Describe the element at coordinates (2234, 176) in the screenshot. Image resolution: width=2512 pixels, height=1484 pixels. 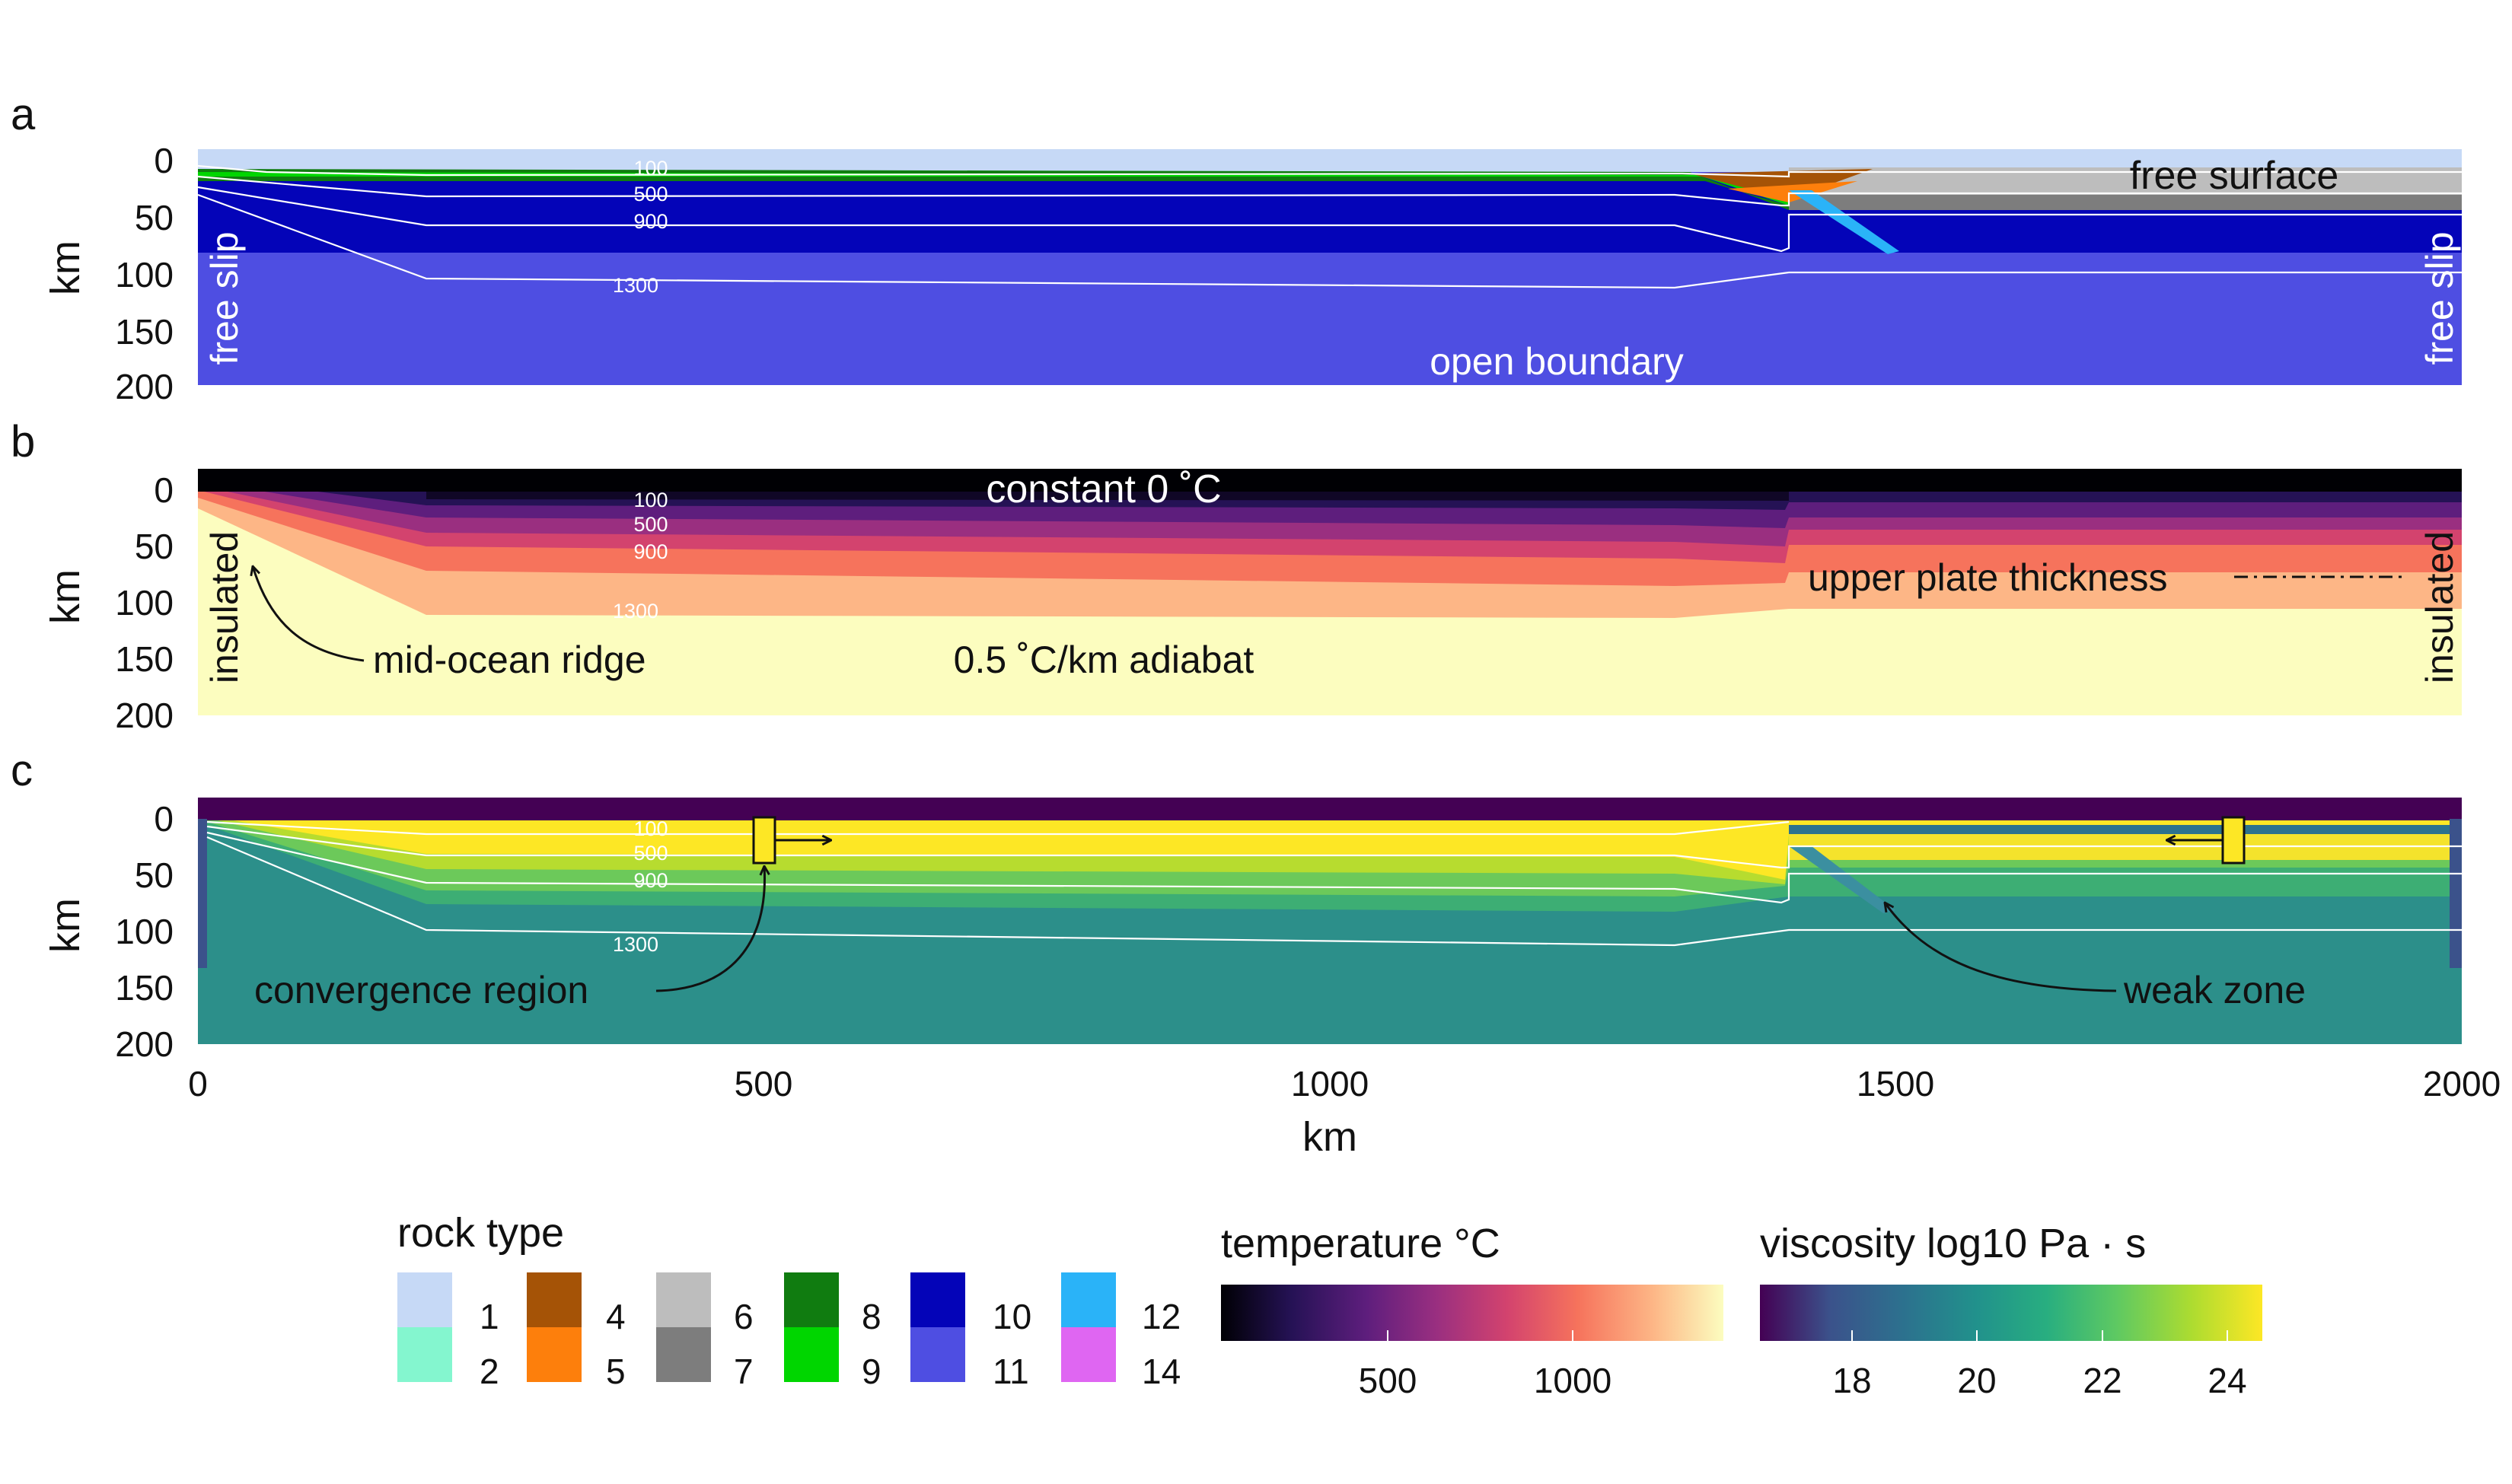
I see `free-surface-label: free surface` at that location.